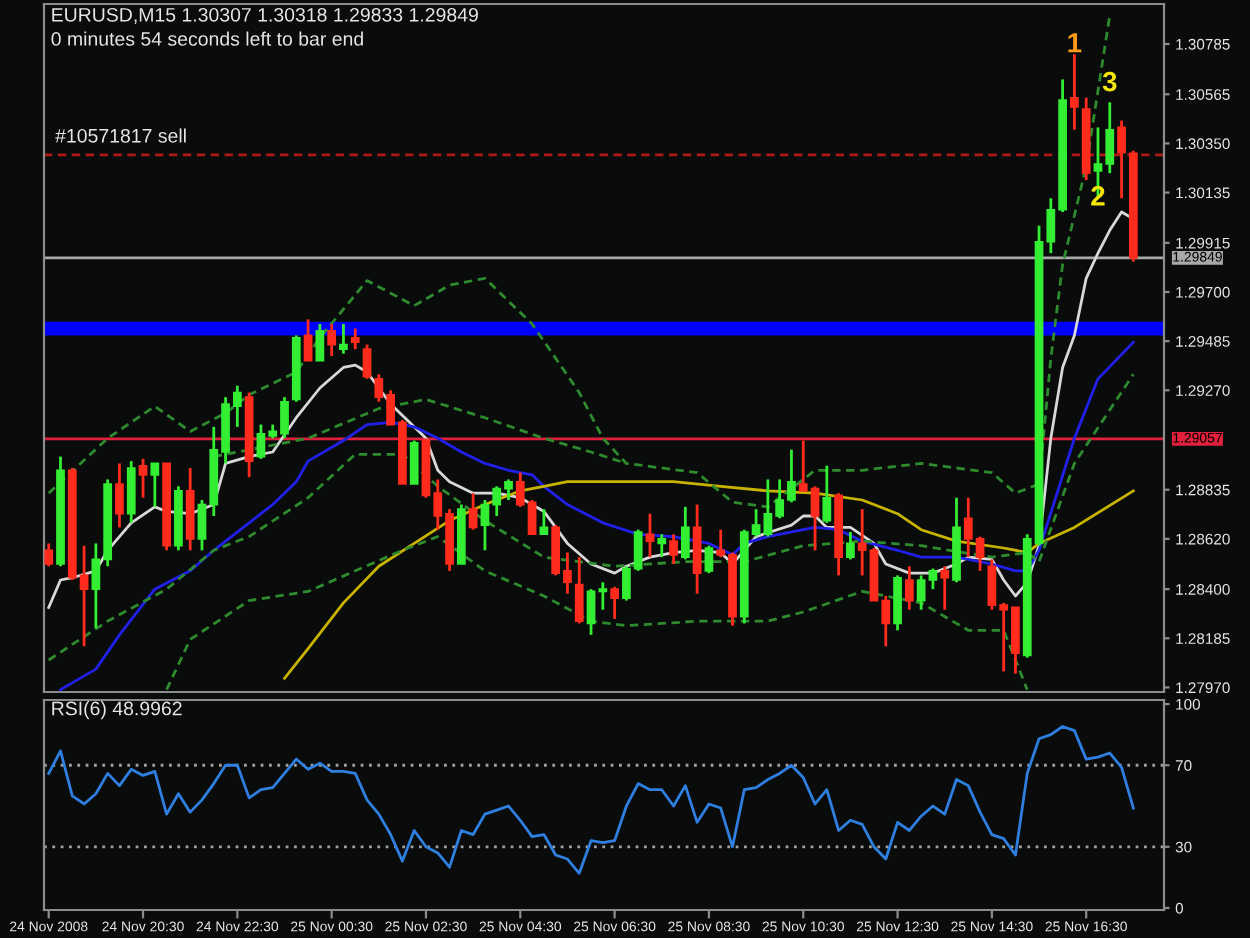 This screenshot has height=938, width=1250. I want to click on chart-title: RSI(6) 48.9962, so click(117, 710).